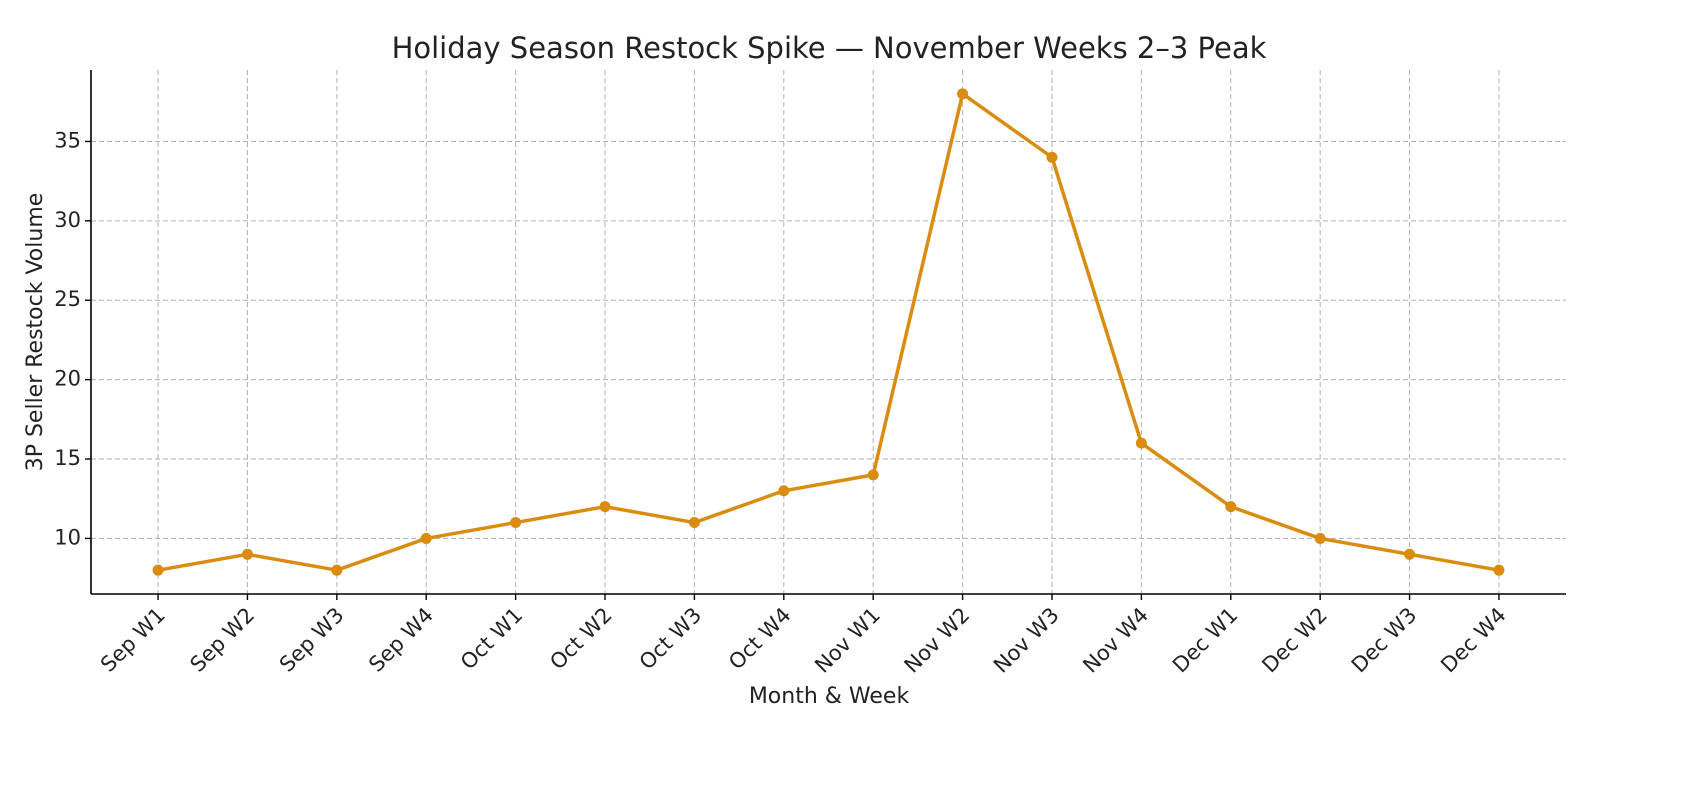 The image size is (1686, 793). What do you see at coordinates (1473, 640) in the screenshot?
I see `x-tick-label: Dec W4` at bounding box center [1473, 640].